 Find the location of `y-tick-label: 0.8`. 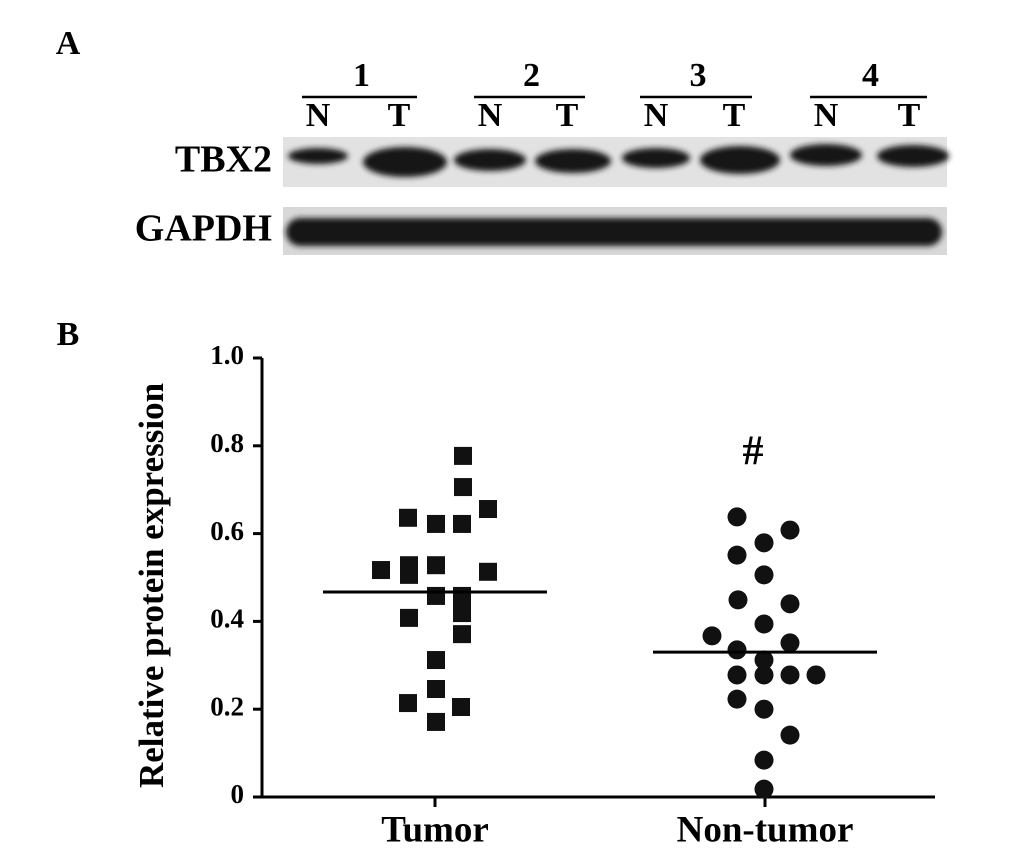

y-tick-label: 0.8 is located at coordinates (227, 443).